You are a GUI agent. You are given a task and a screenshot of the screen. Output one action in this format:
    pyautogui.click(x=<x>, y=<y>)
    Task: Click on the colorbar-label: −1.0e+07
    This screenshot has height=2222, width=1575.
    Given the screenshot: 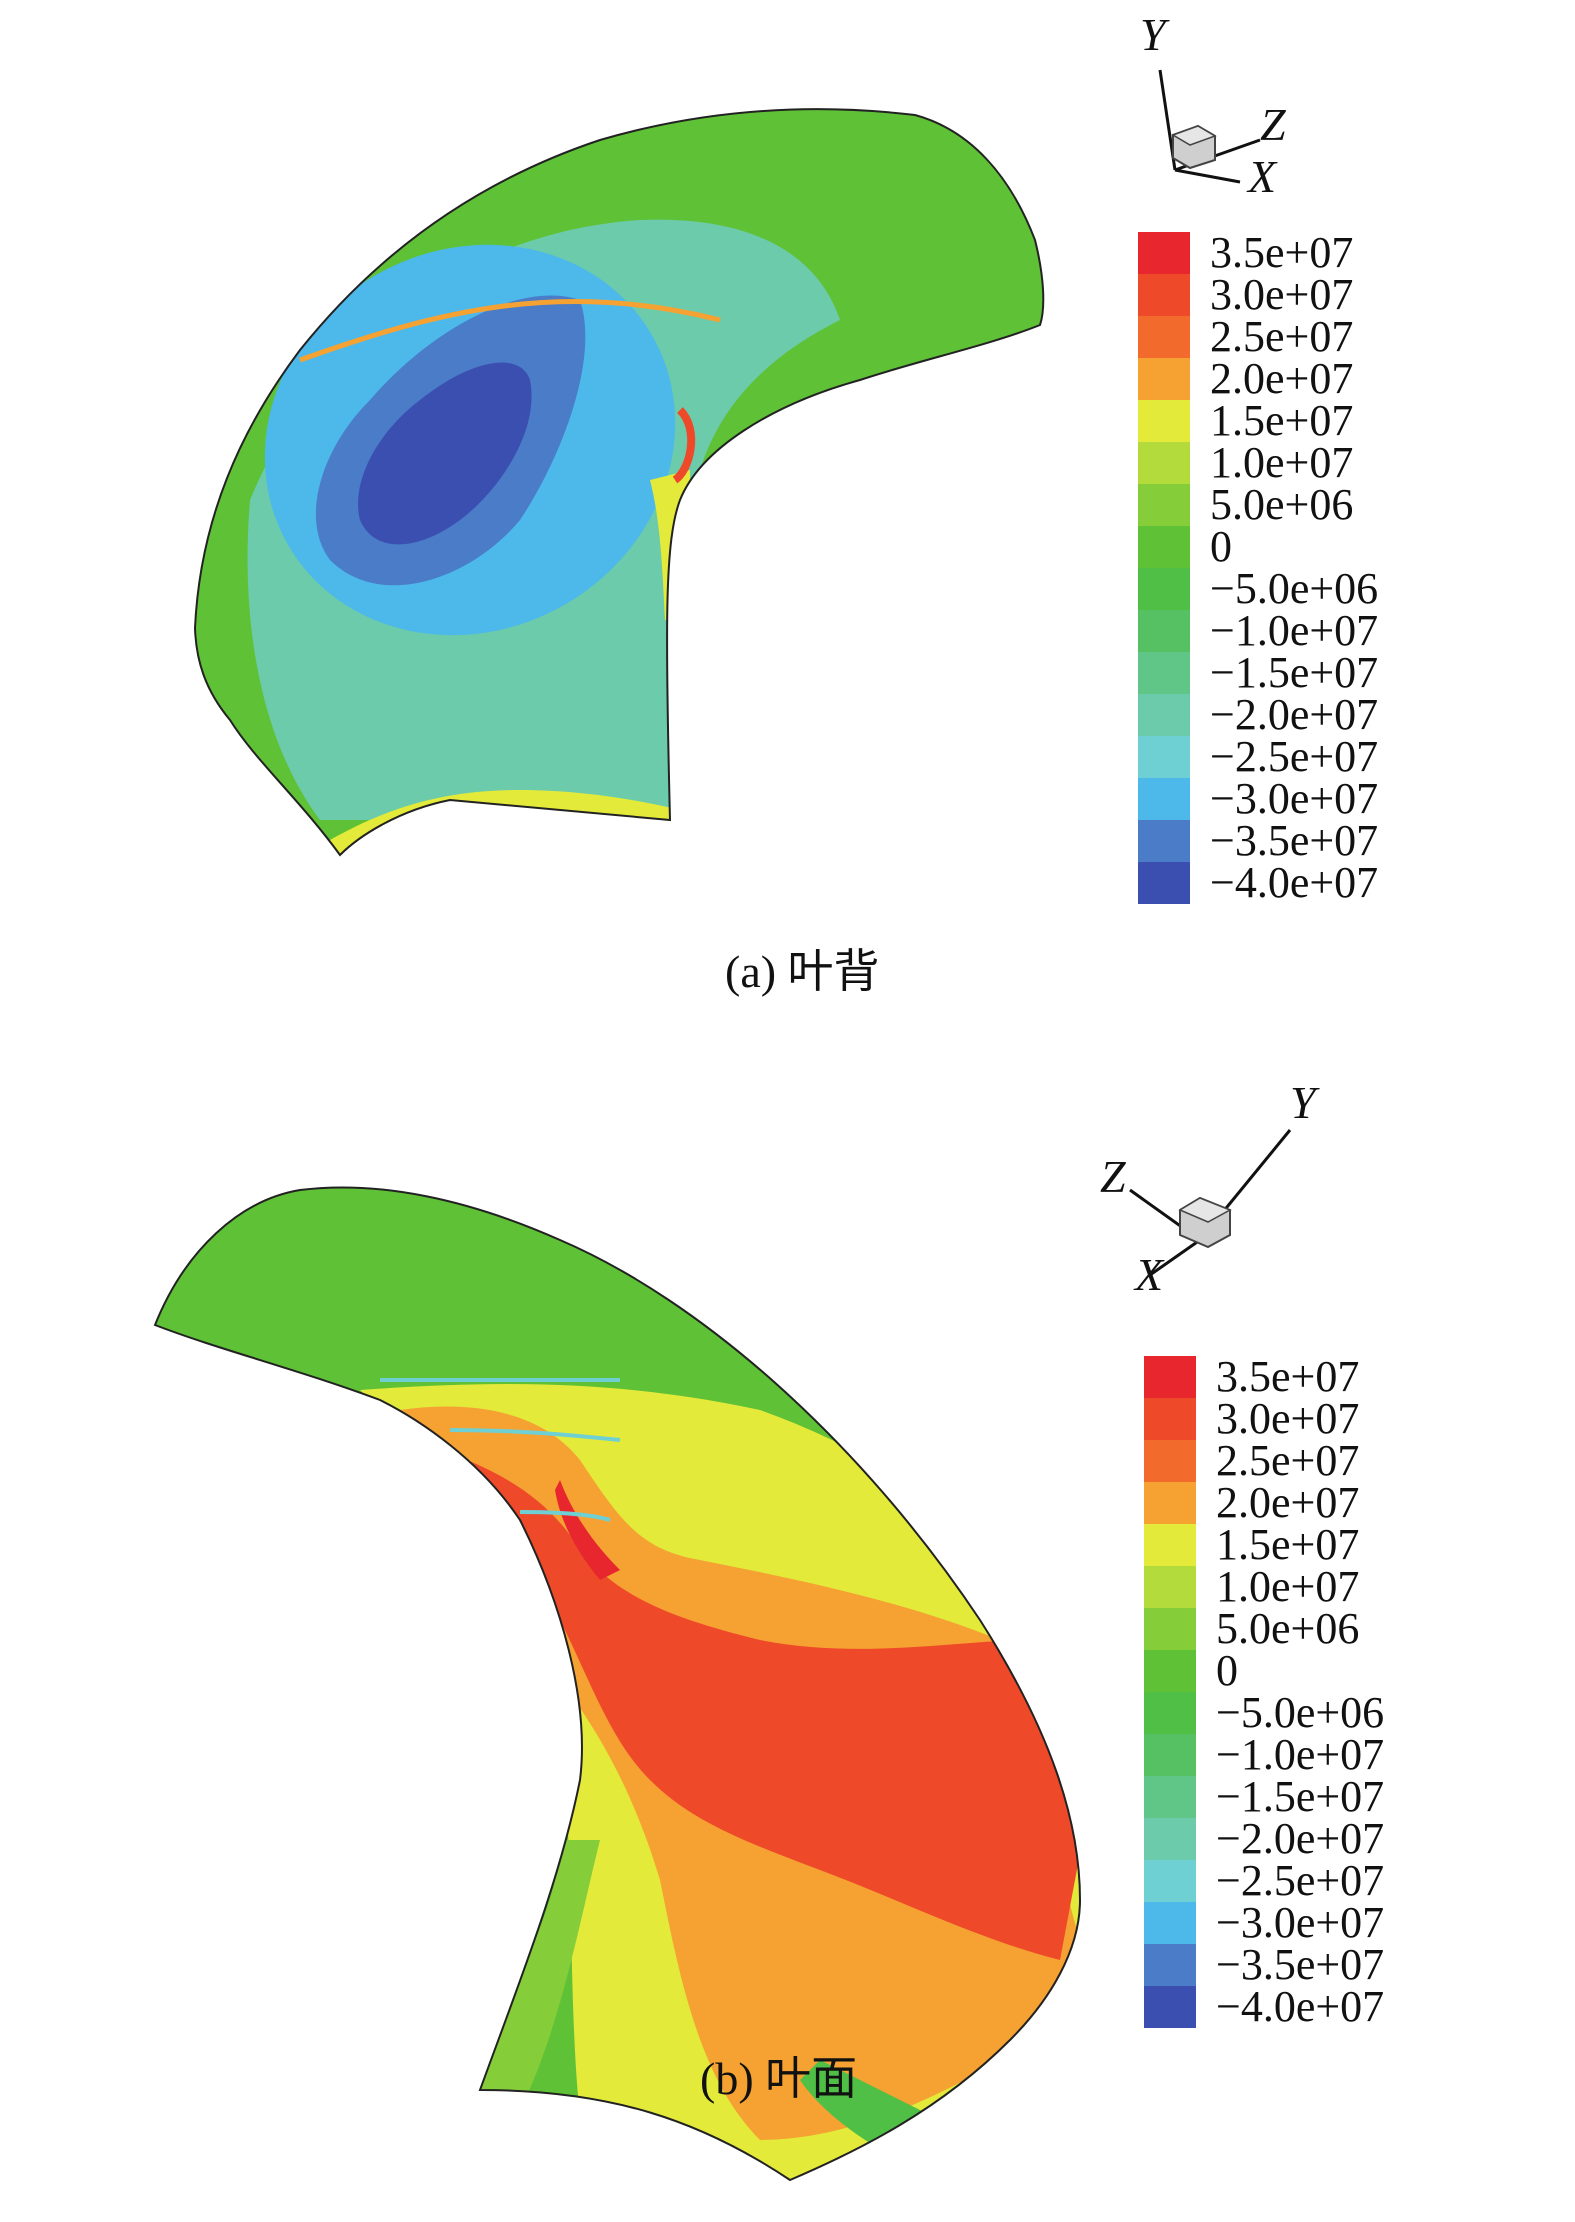 What is the action you would take?
    pyautogui.click(x=1294, y=630)
    